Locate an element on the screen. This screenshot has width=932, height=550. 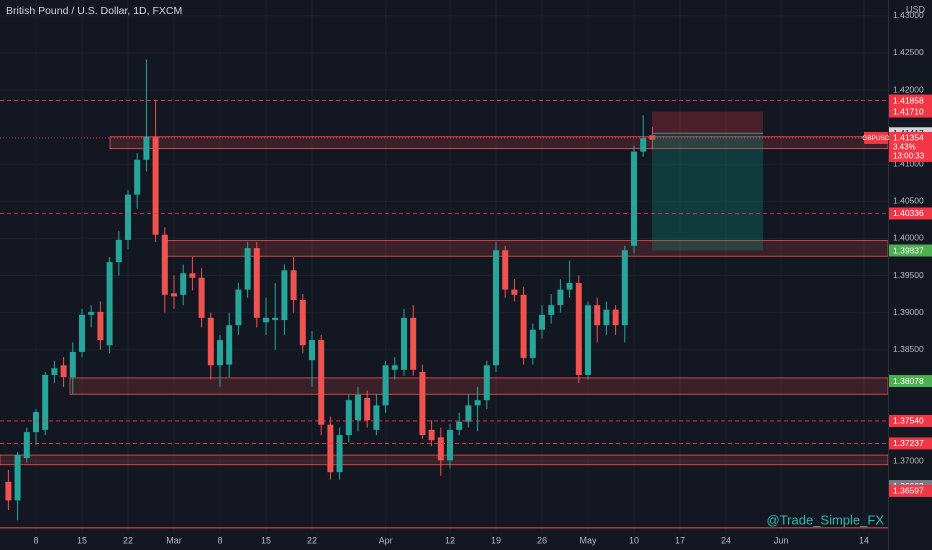
y-tick-label: 1.39000 is located at coordinates (908, 312).